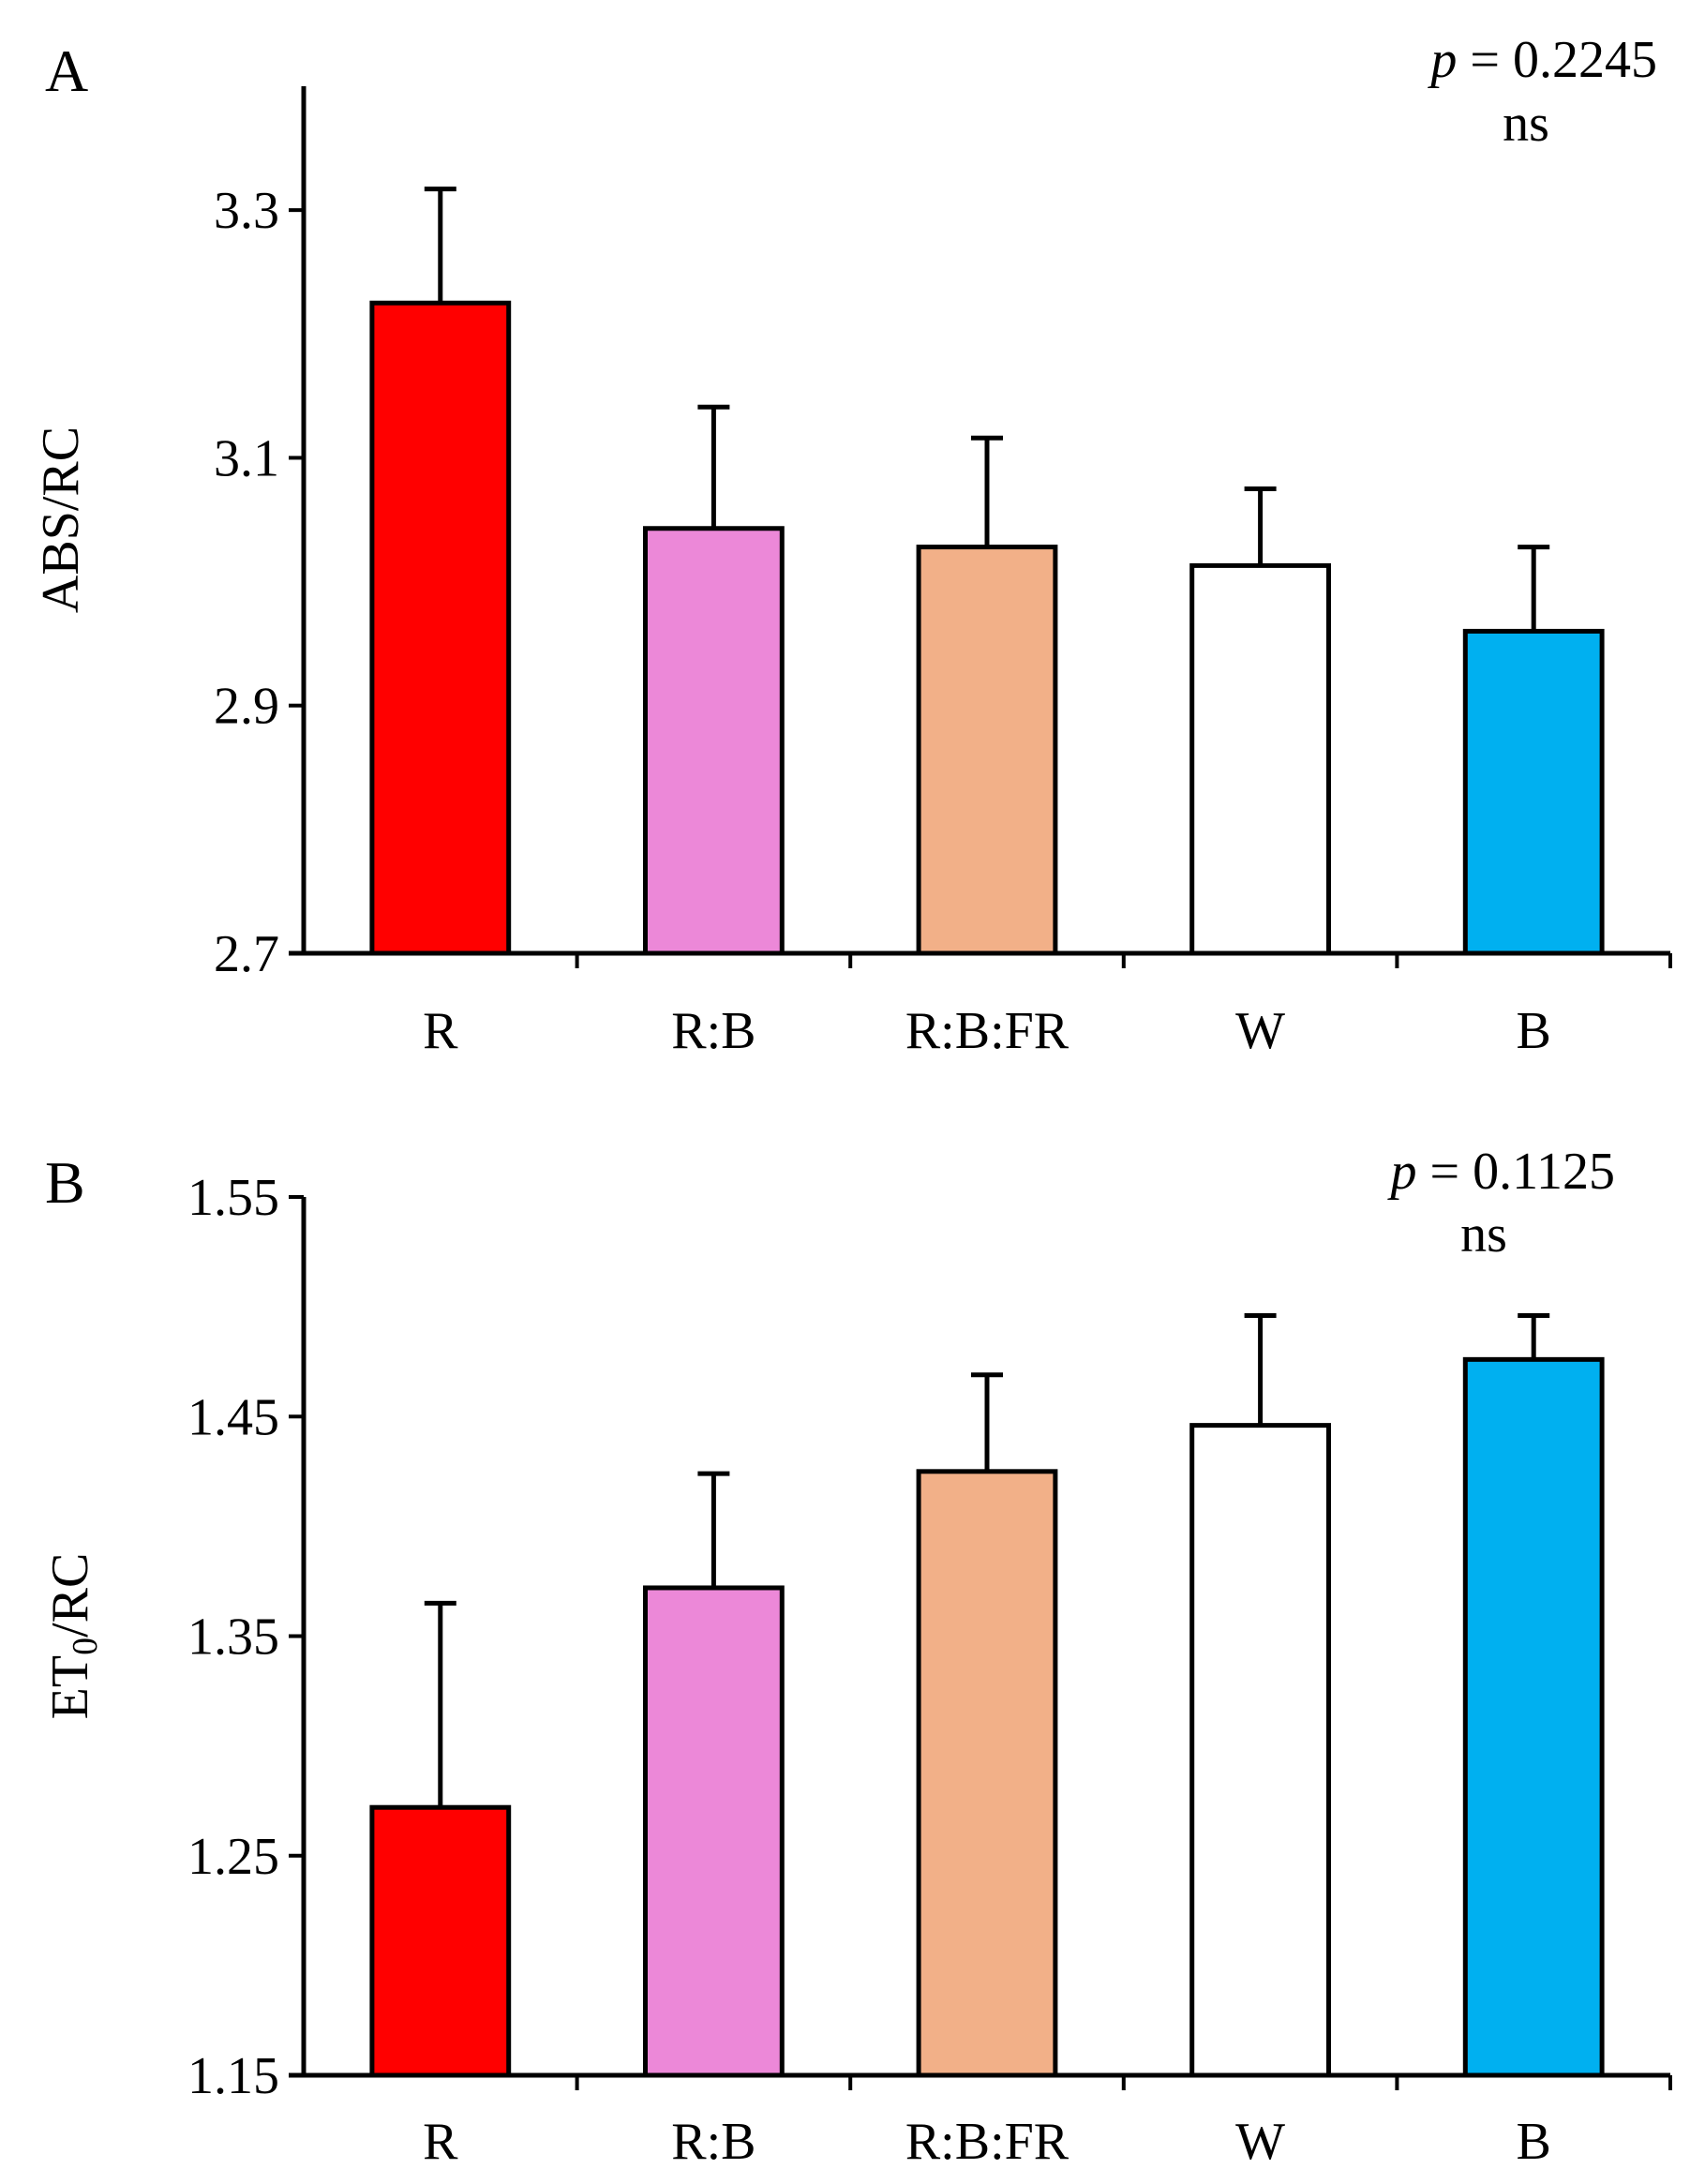 Image resolution: width=1705 pixels, height=2184 pixels. What do you see at coordinates (70, 1687) in the screenshot?
I see `y-axis-title-main: ET` at bounding box center [70, 1687].